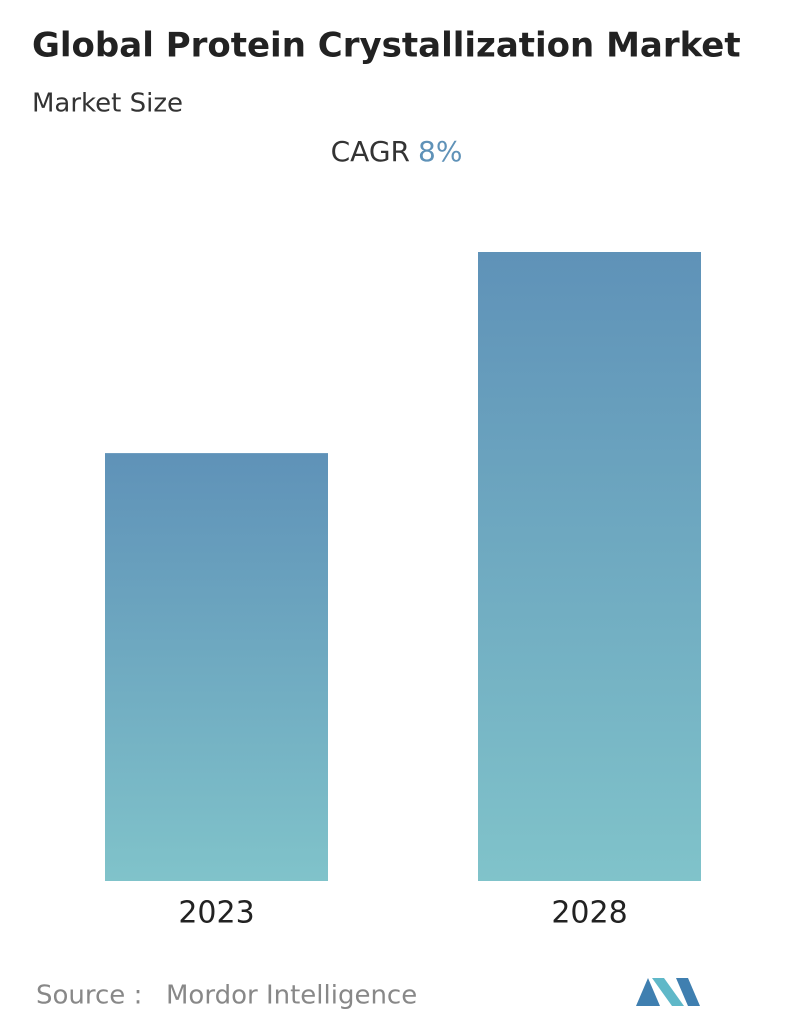  I want to click on x-tick-label: 2023, so click(216, 913).